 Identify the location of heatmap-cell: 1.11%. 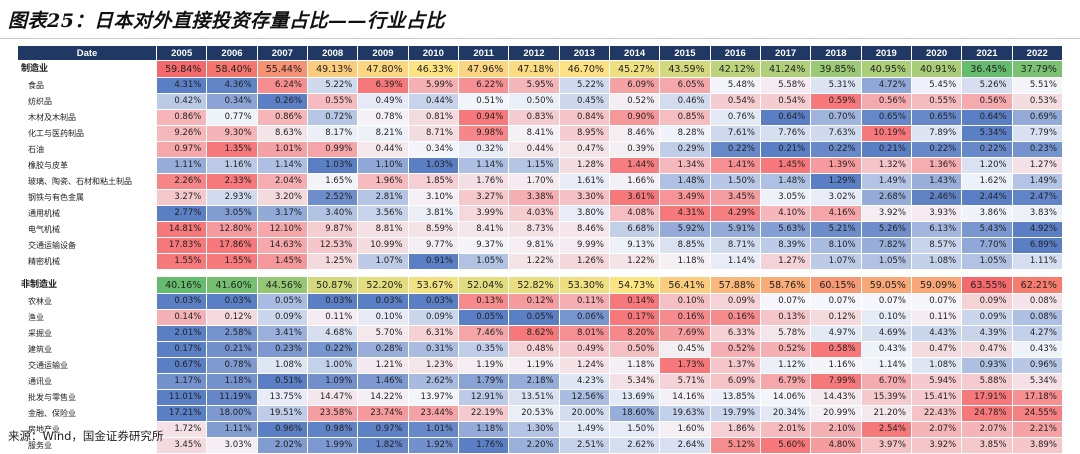
(1037, 261).